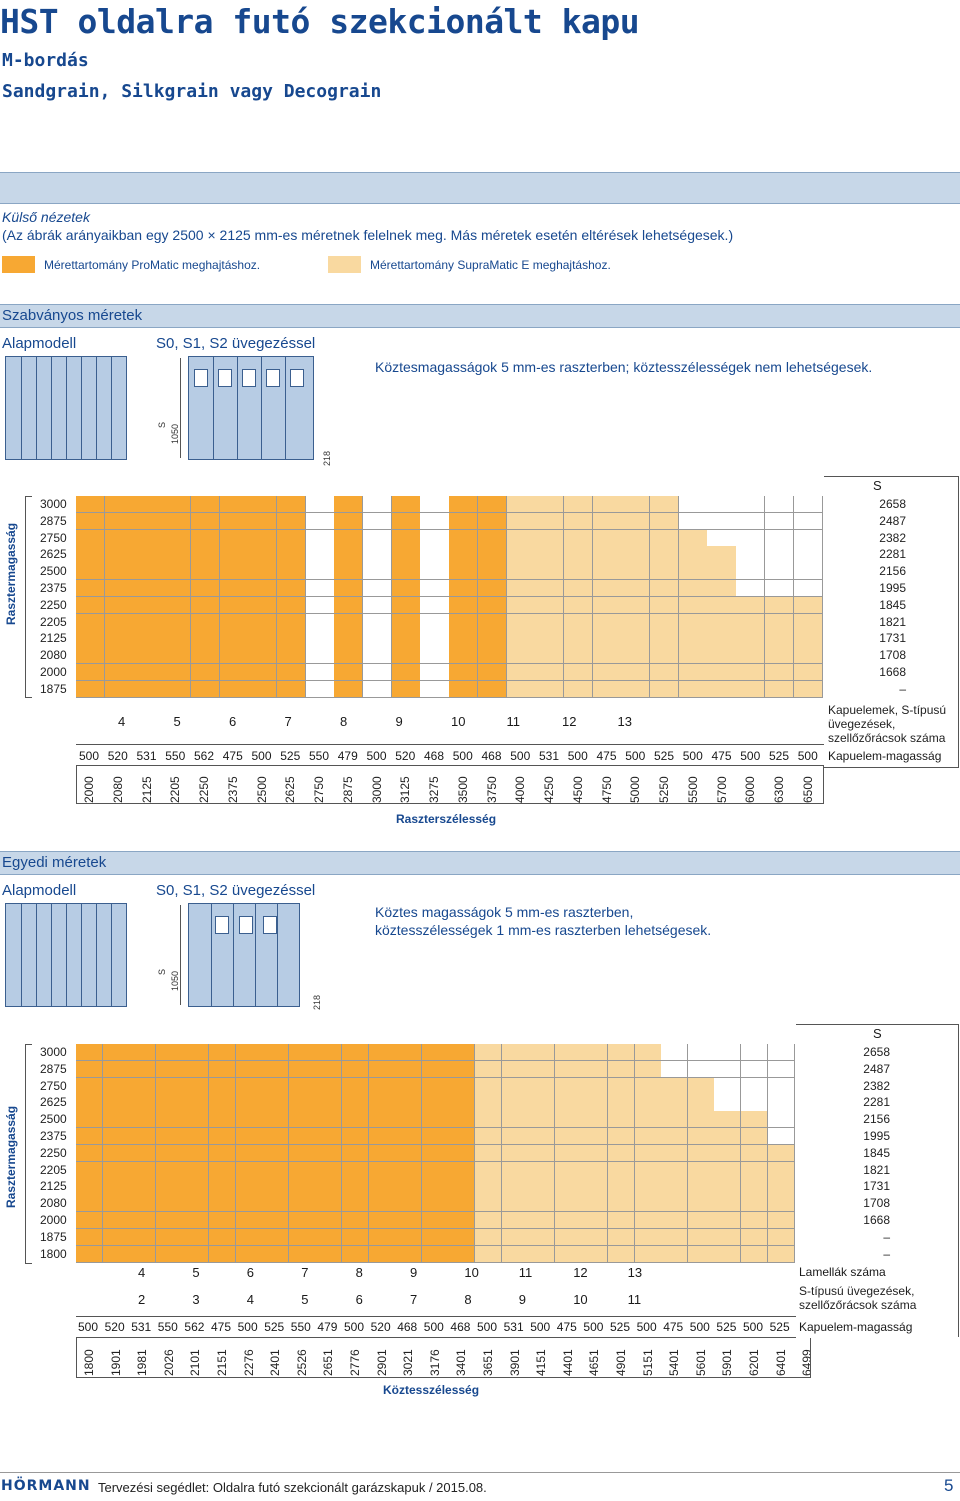  What do you see at coordinates (569, 721) in the screenshot?
I see `s1-elem-count: 12` at bounding box center [569, 721].